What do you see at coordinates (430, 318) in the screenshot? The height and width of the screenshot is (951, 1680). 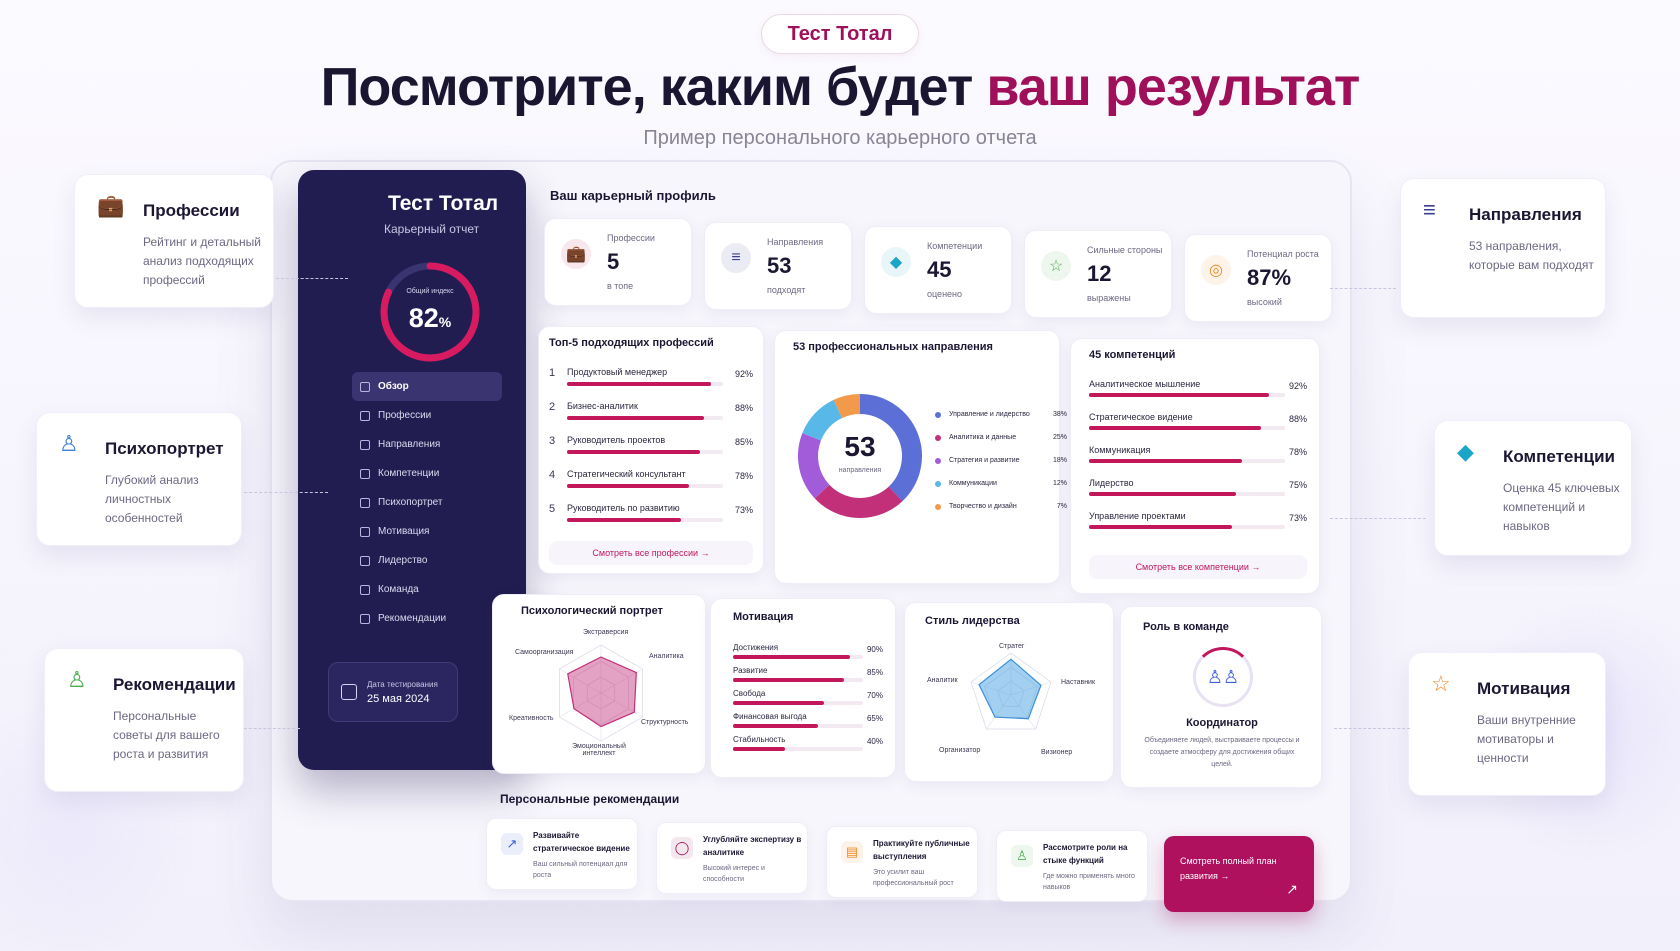 I see `index-value: 82%` at bounding box center [430, 318].